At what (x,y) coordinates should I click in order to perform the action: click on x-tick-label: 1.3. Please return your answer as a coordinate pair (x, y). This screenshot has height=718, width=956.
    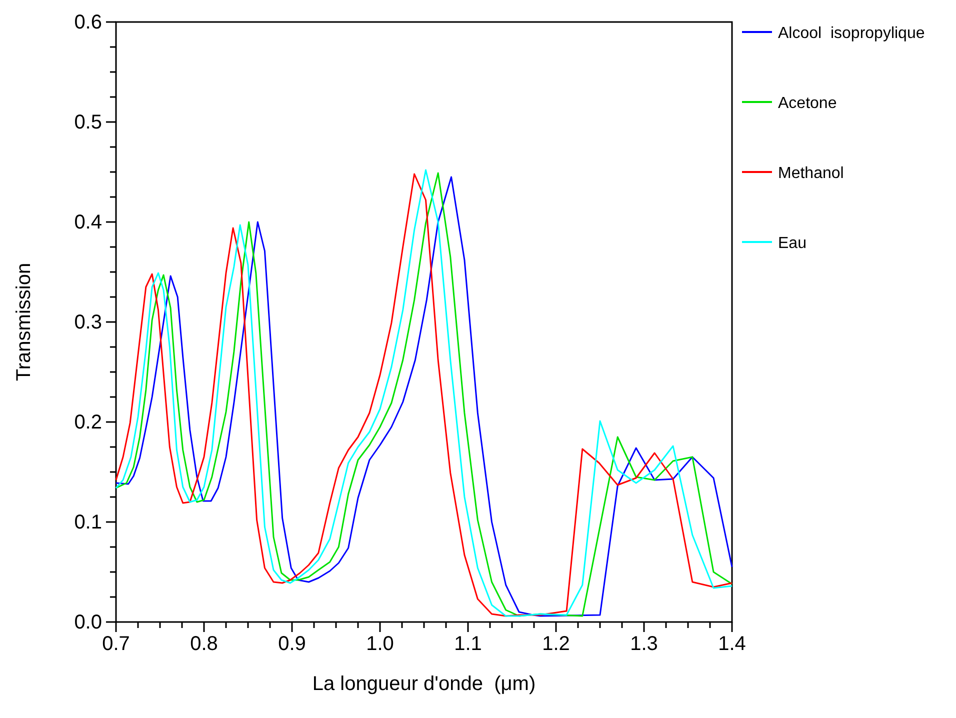
    Looking at the image, I should click on (644, 644).